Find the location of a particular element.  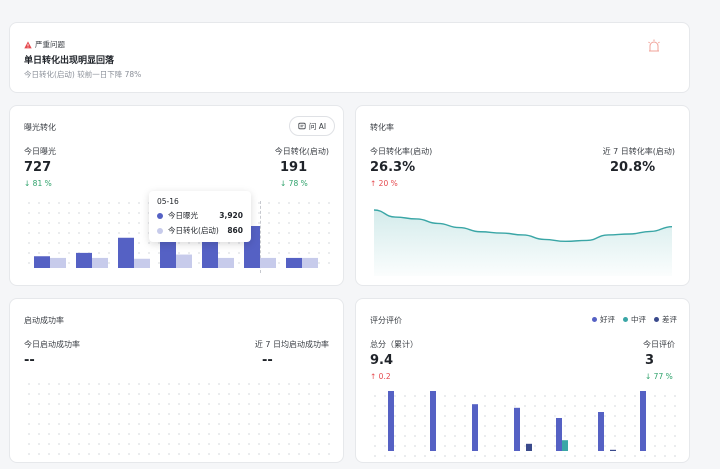

launch-card-title: 启动成功率 is located at coordinates (44, 320).